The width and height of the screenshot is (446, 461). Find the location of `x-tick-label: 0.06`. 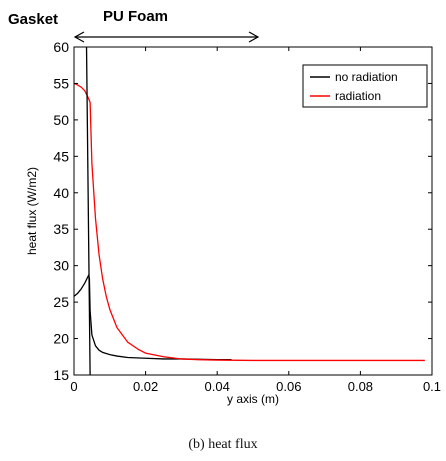

x-tick-label: 0.06 is located at coordinates (288, 386).